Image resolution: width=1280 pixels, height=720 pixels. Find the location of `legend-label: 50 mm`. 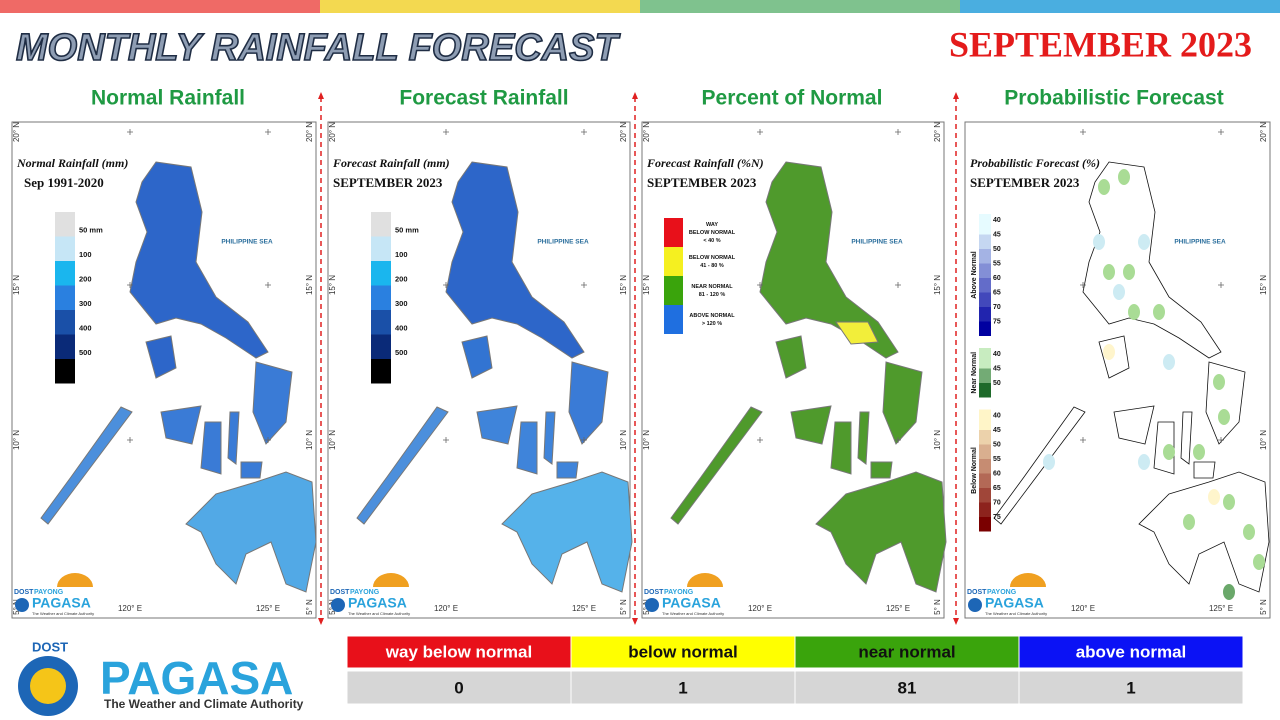

legend-label: 50 mm is located at coordinates (91, 229).